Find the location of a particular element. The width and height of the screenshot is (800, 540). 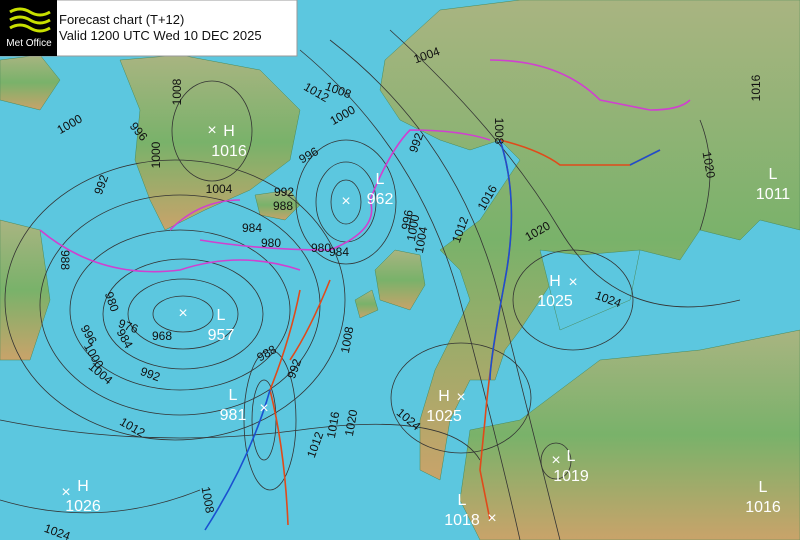

center-pressure: 957 is located at coordinates (221, 335).